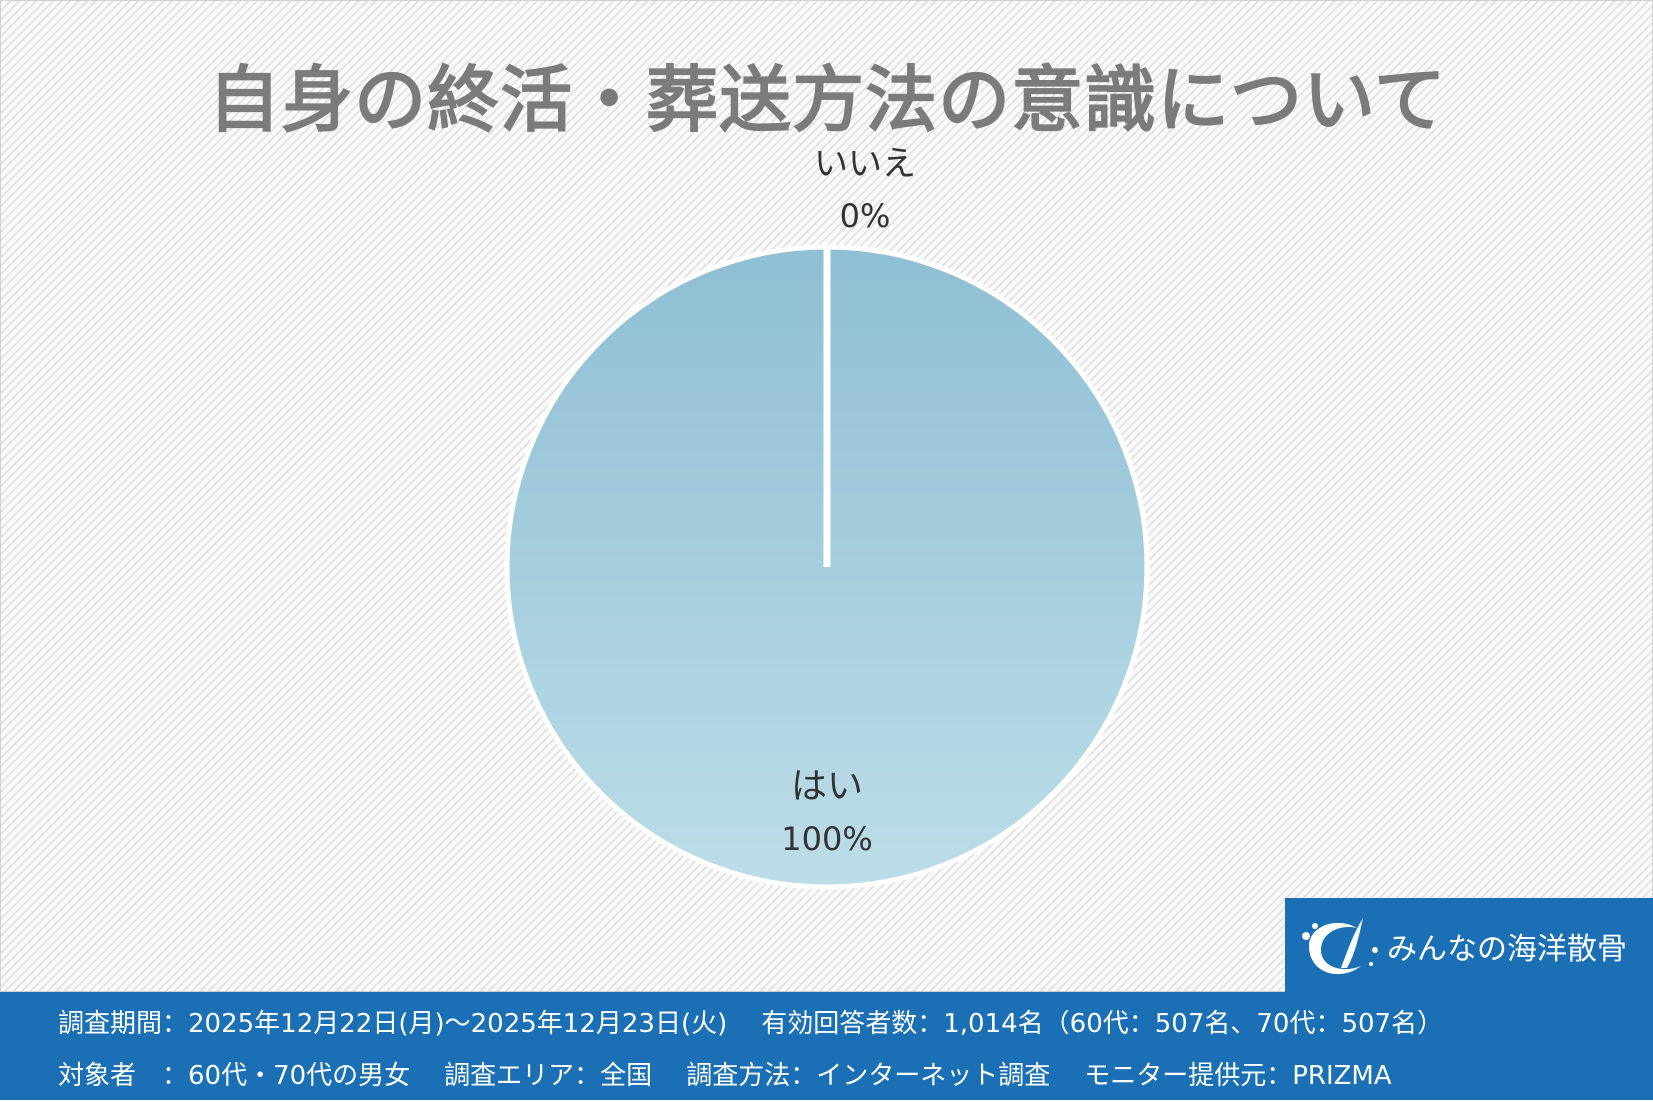  Describe the element at coordinates (826, 839) in the screenshot. I see `slice-value-yes: 100%` at that location.